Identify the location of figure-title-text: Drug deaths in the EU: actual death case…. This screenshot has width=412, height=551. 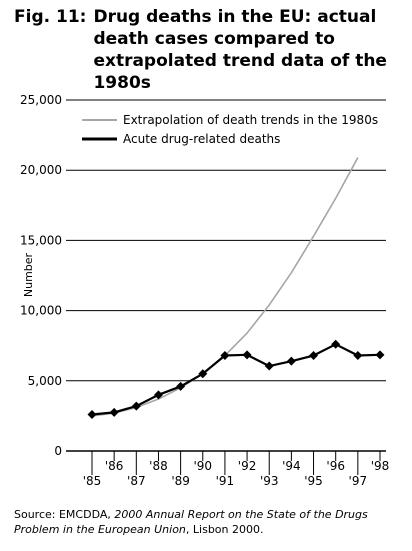
(240, 50).